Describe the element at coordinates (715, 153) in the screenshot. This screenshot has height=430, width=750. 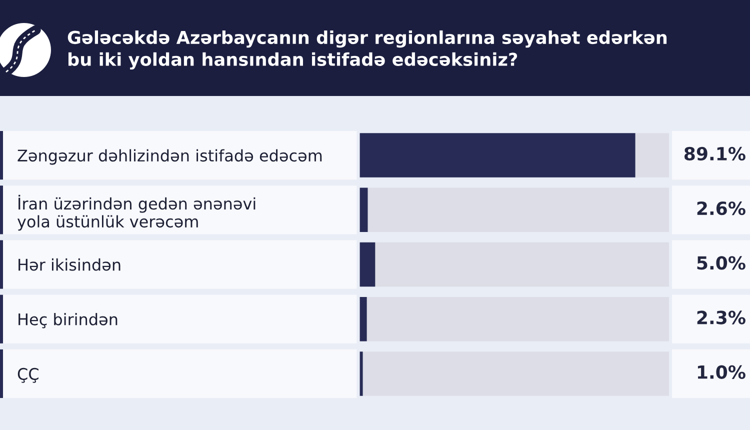
I see `data-label: 89.1%` at that location.